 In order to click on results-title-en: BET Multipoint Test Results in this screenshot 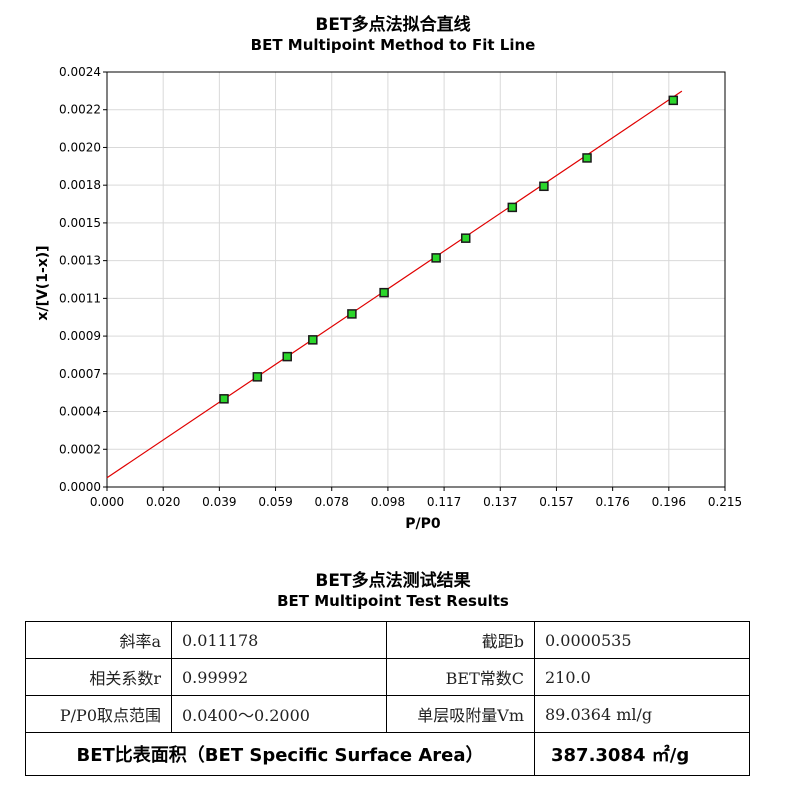, I will do `click(393, 601)`.